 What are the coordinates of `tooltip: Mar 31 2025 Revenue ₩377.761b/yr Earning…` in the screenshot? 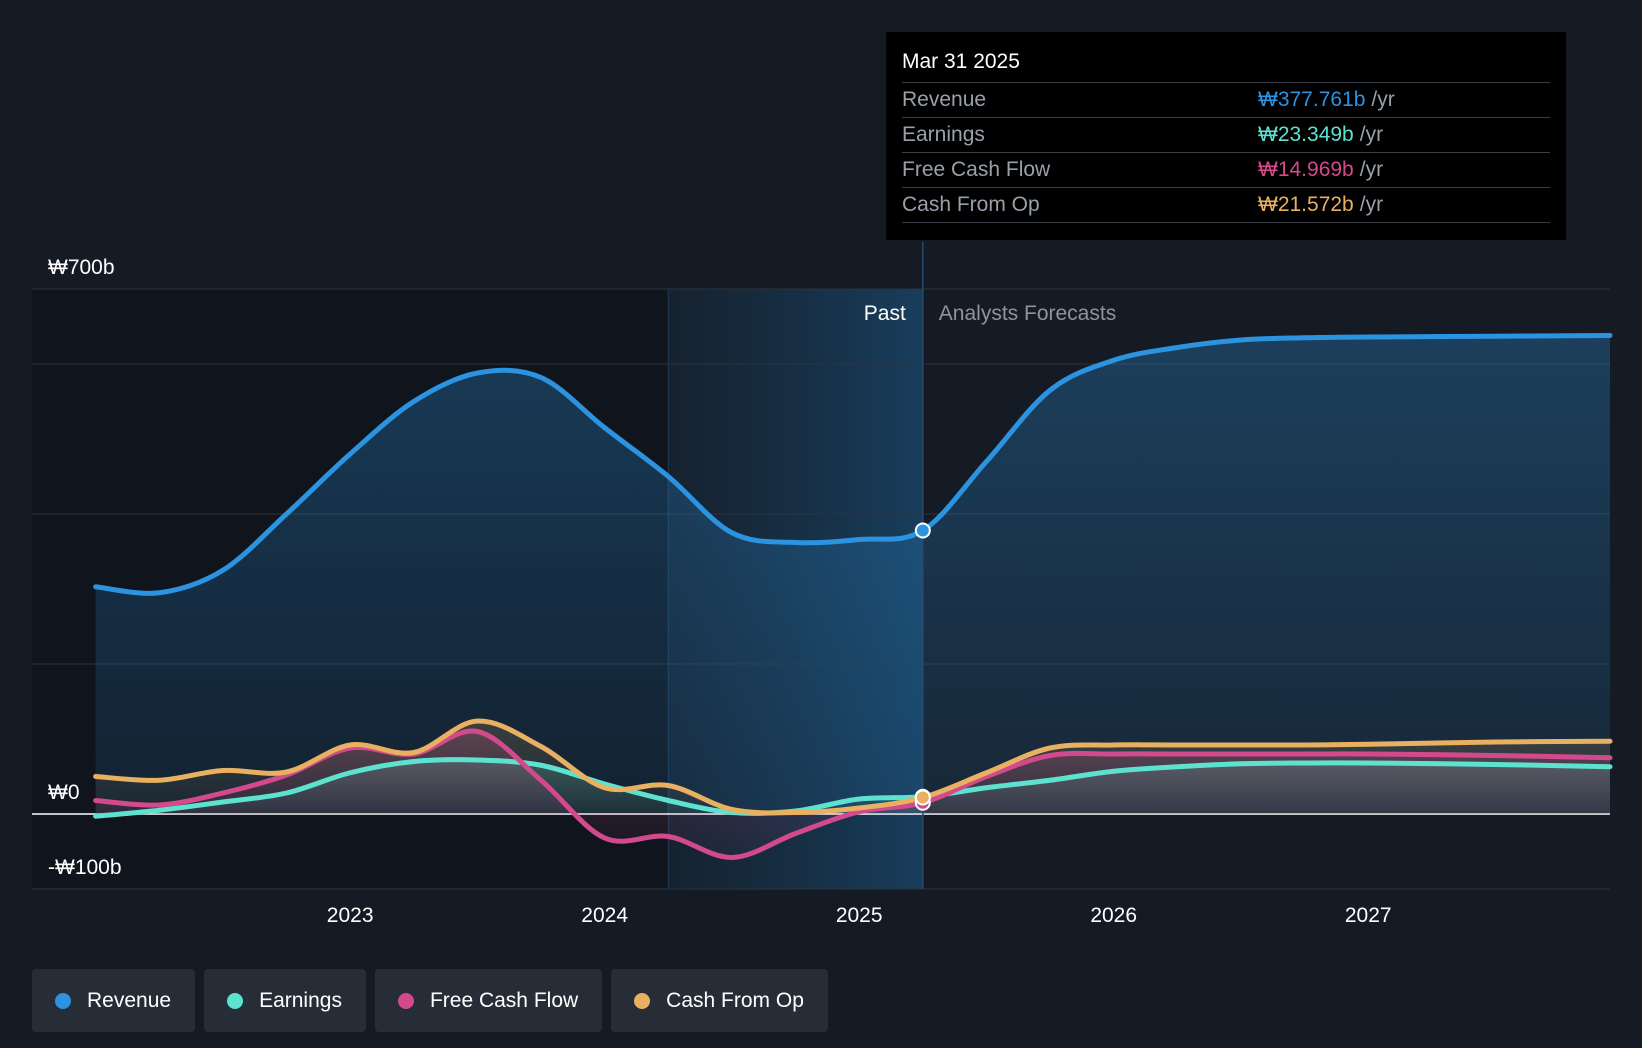 It's located at (1226, 136).